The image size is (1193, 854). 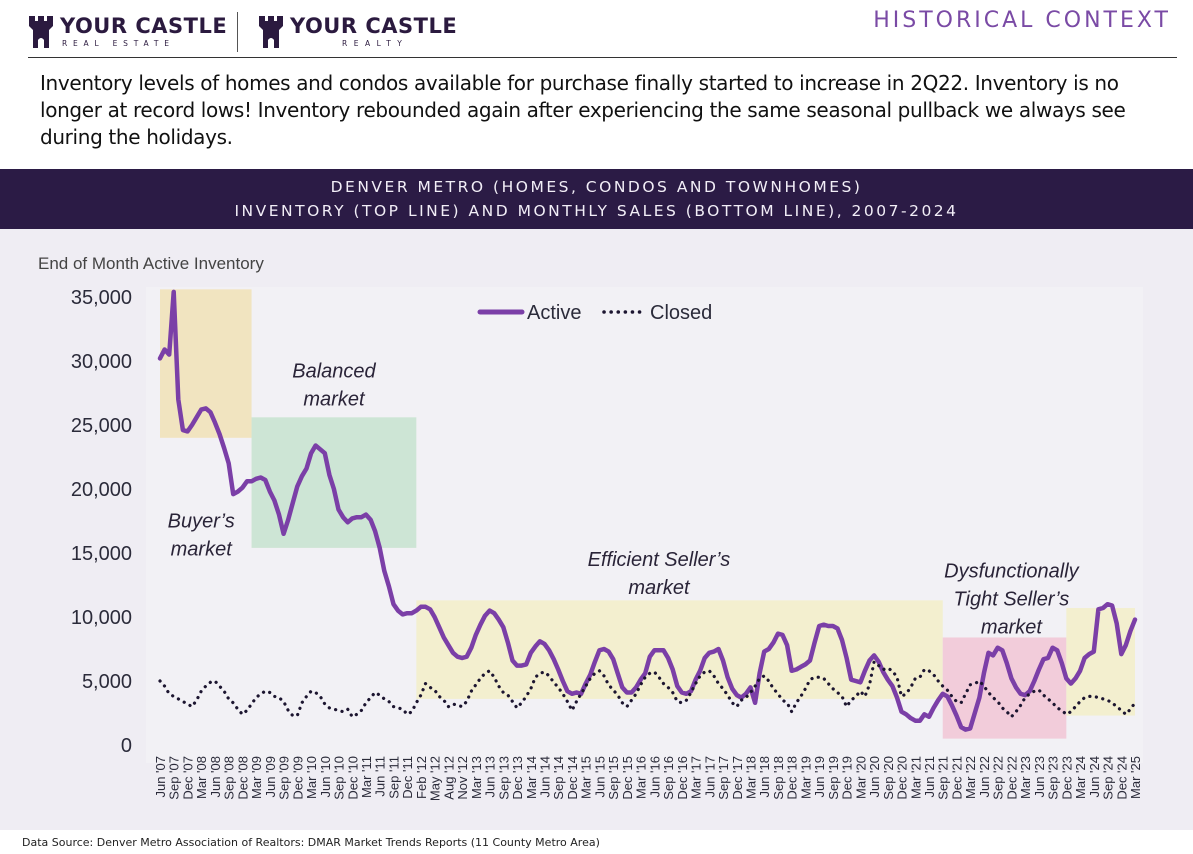 I want to click on x-tick-label: Sep '07, so click(x=174, y=778).